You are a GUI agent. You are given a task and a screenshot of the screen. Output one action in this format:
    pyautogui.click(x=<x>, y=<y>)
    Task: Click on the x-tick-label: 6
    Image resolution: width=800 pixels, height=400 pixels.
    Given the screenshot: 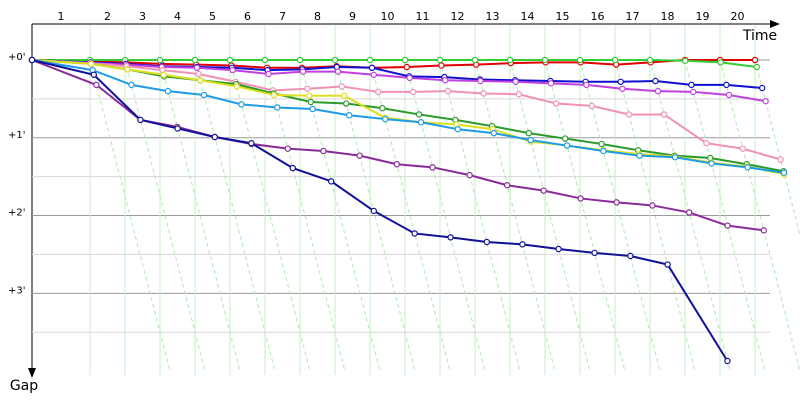 What is the action you would take?
    pyautogui.click(x=247, y=16)
    